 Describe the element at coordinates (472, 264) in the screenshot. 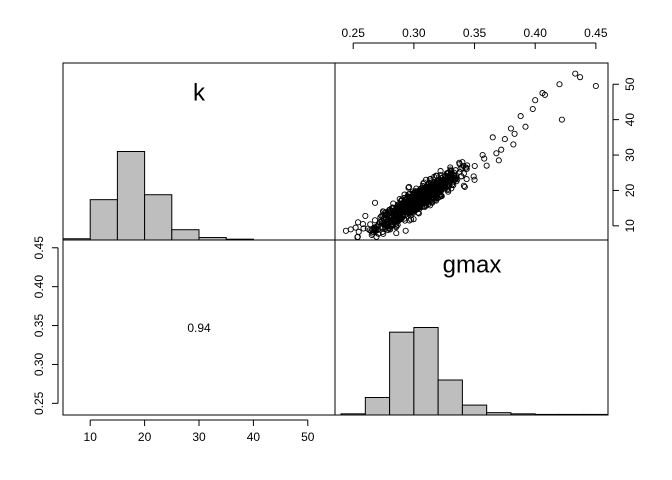

I see `diagonal-variable-label: gmax` at that location.